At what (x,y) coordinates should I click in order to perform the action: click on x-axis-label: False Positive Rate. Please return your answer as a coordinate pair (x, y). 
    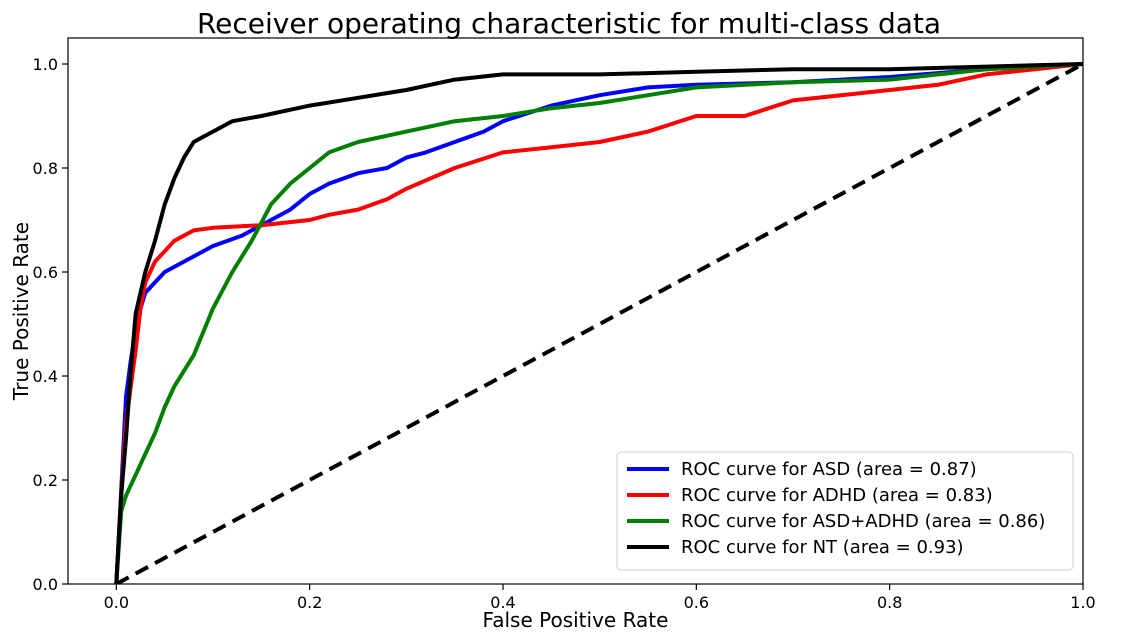
    Looking at the image, I should click on (576, 620).